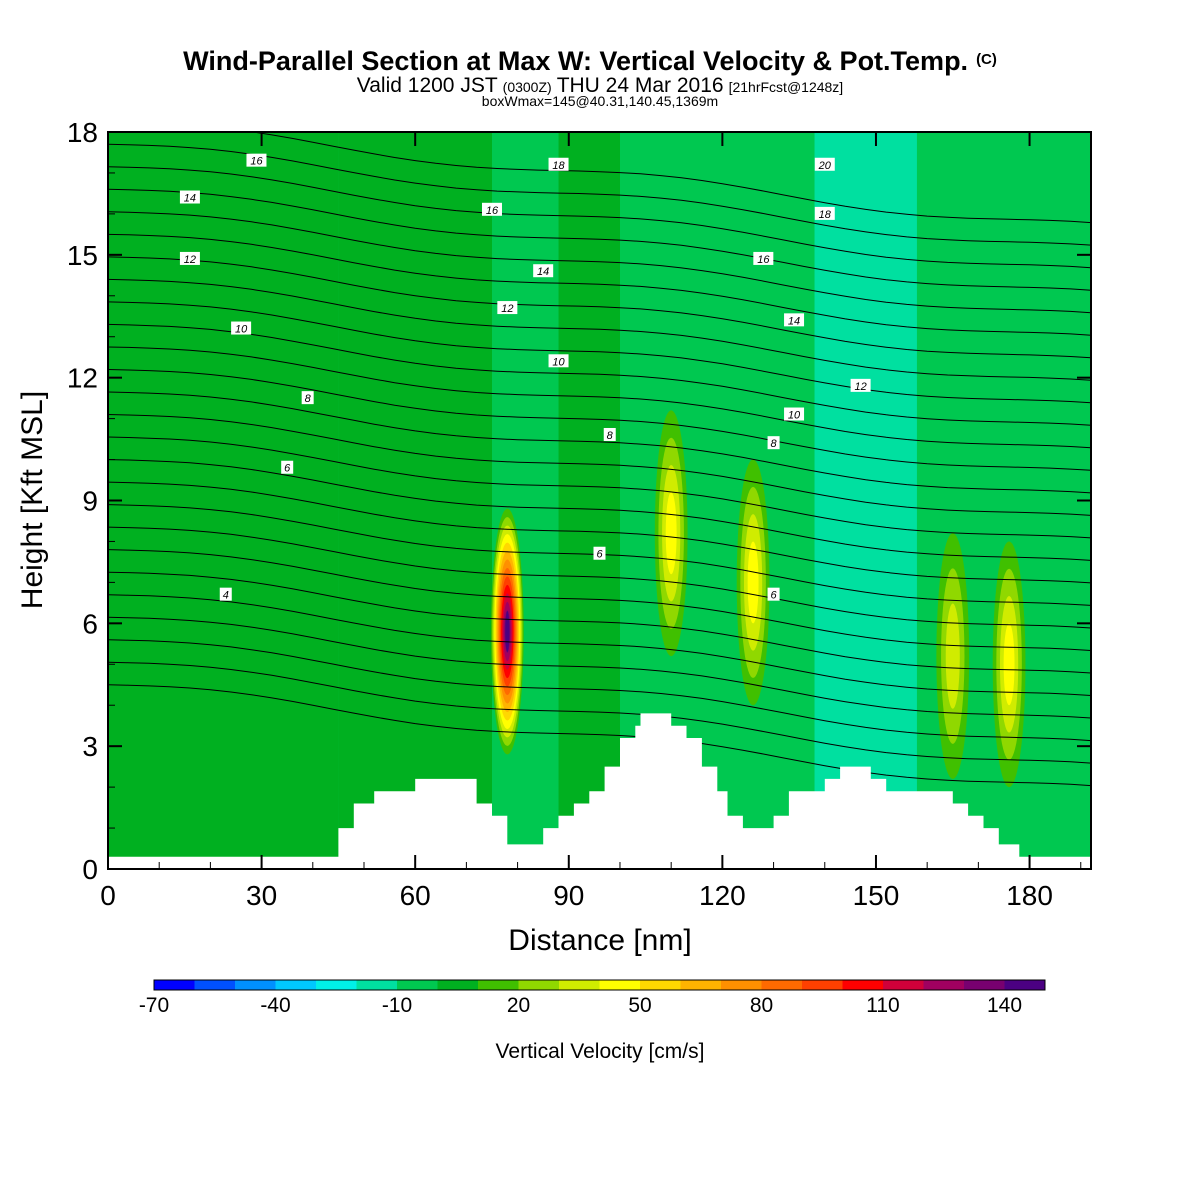 Image resolution: width=1200 pixels, height=1200 pixels. Describe the element at coordinates (154, 1005) in the screenshot. I see `colorbar-tick-label: -70` at that location.